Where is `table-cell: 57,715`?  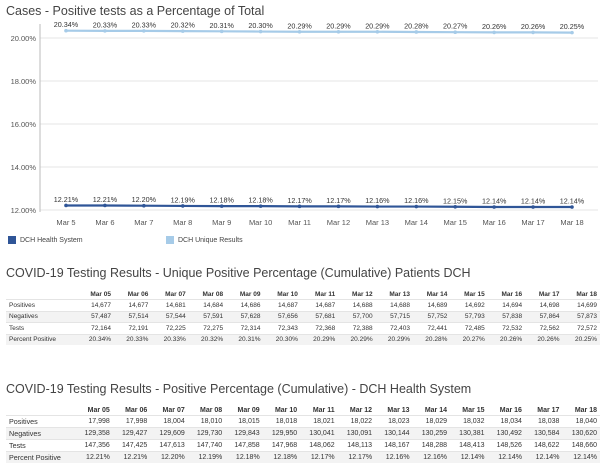
table-cell: 57,715 is located at coordinates (394, 316).